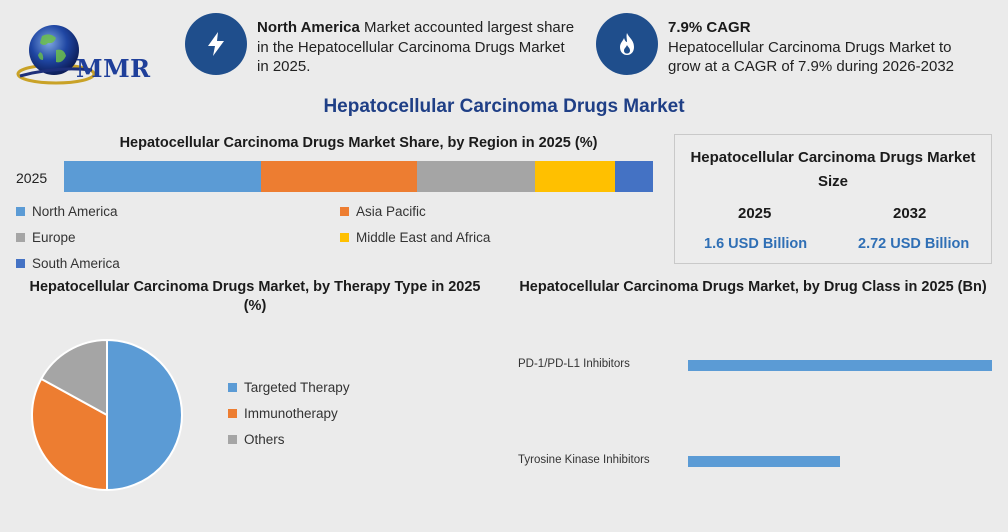  I want to click on market-size-year-2: 2032, so click(910, 213).